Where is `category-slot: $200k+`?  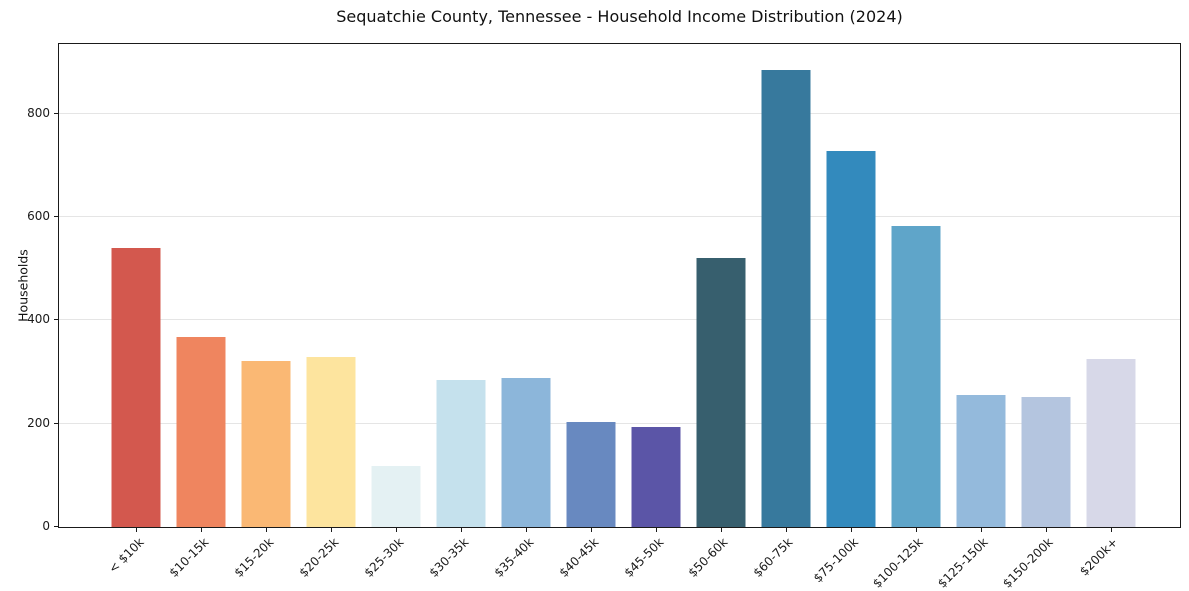 category-slot: $200k+ is located at coordinates (1110, 311).